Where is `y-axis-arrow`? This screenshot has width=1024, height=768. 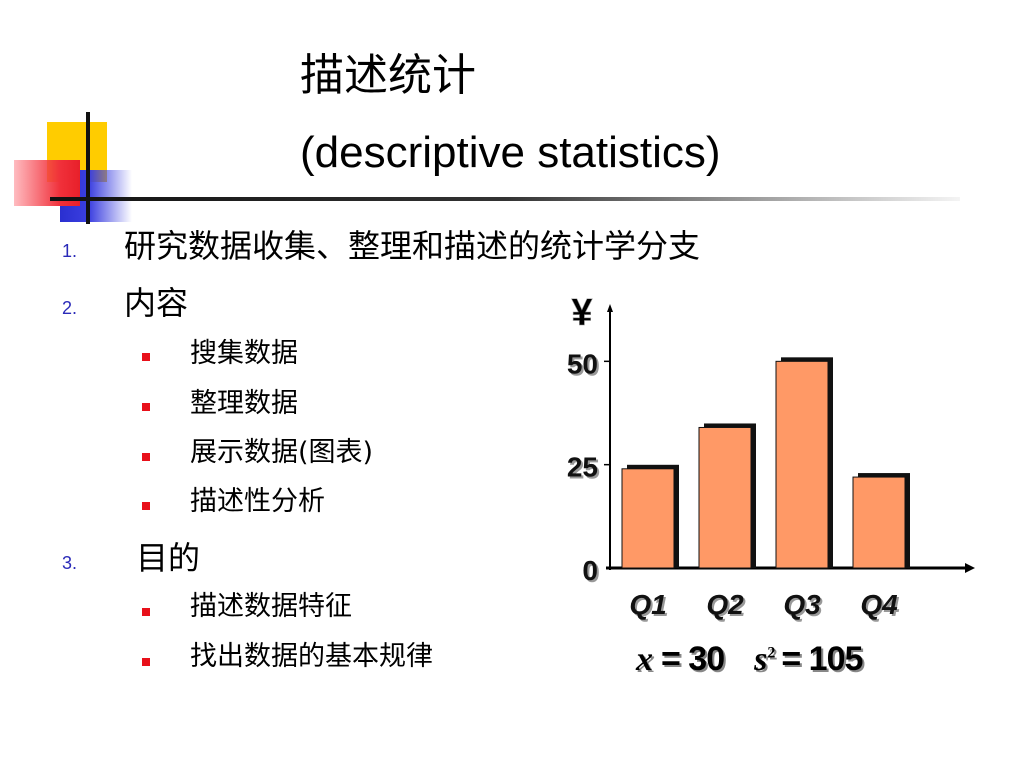 y-axis-arrow is located at coordinates (610, 308).